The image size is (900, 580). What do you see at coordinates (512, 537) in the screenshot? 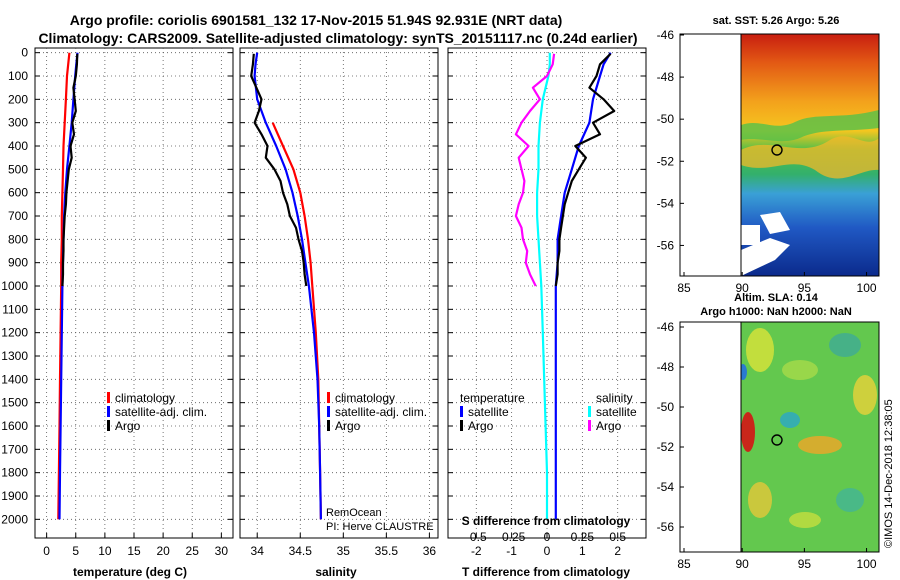
I see `top-x-tick-label: -0.25` at bounding box center [512, 537].